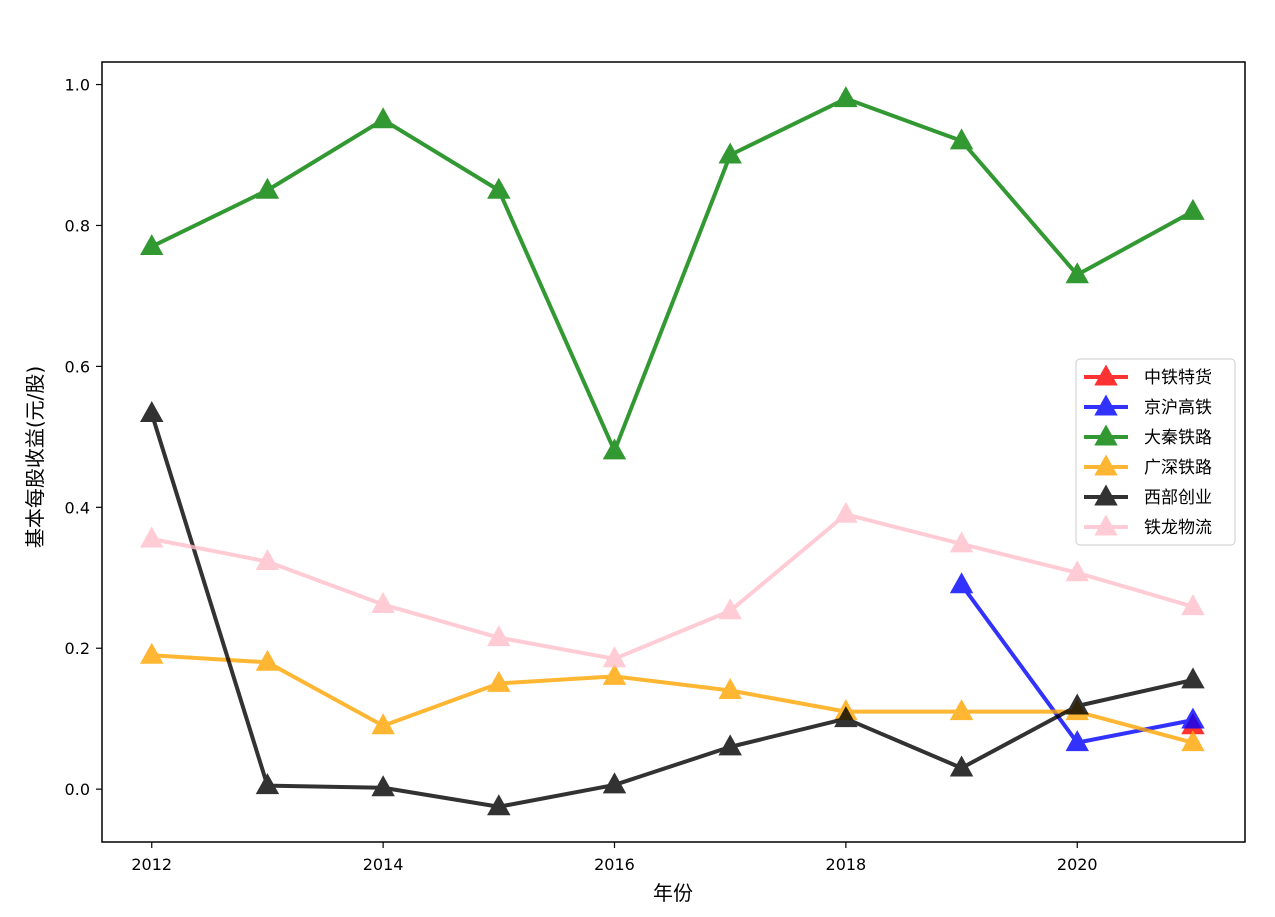  What do you see at coordinates (151, 864) in the screenshot?
I see `x-tick-label: 2012` at bounding box center [151, 864].